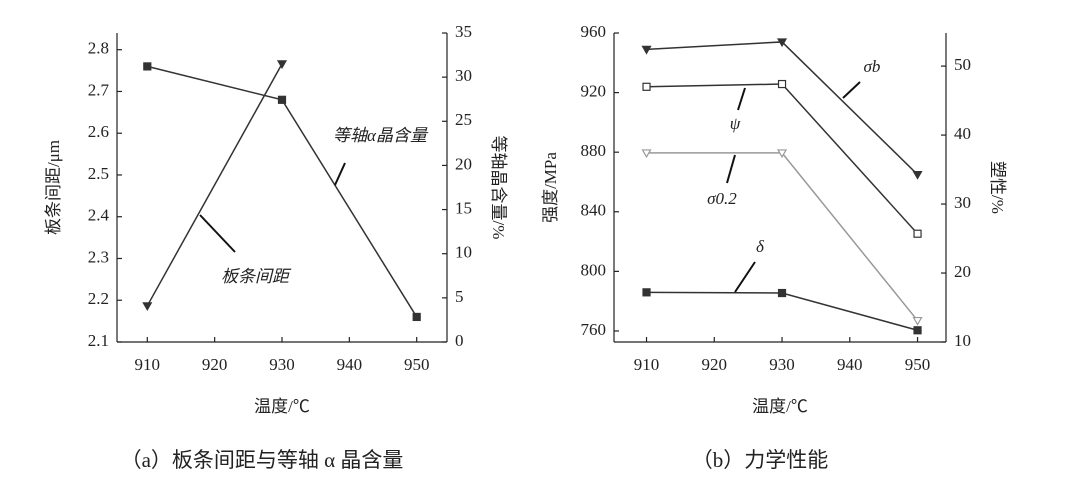 This screenshot has width=1067, height=491. Describe the element at coordinates (872, 66) in the screenshot. I see `annotation: σb` at that location.